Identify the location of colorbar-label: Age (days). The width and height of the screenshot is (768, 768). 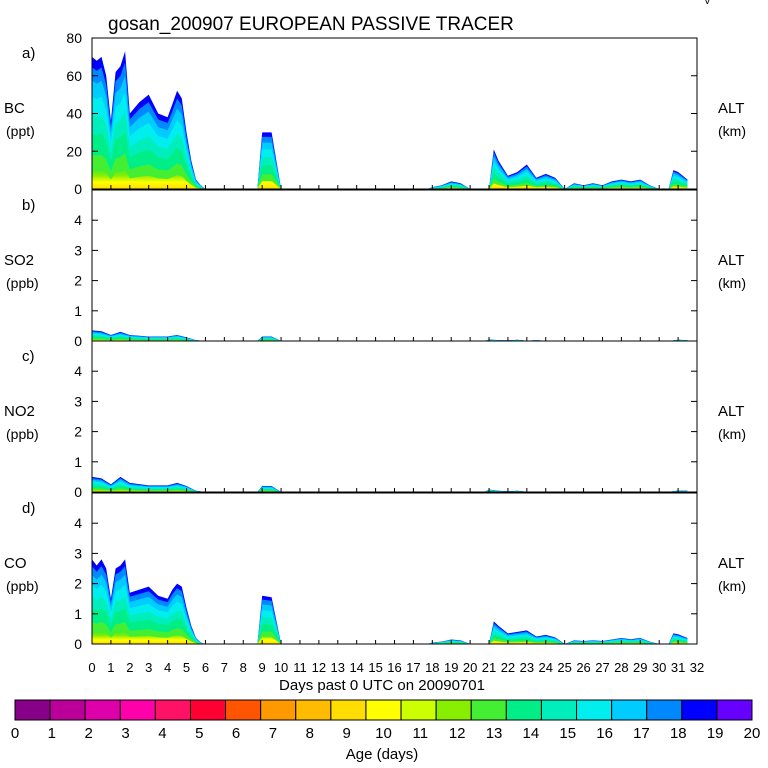
(382, 754).